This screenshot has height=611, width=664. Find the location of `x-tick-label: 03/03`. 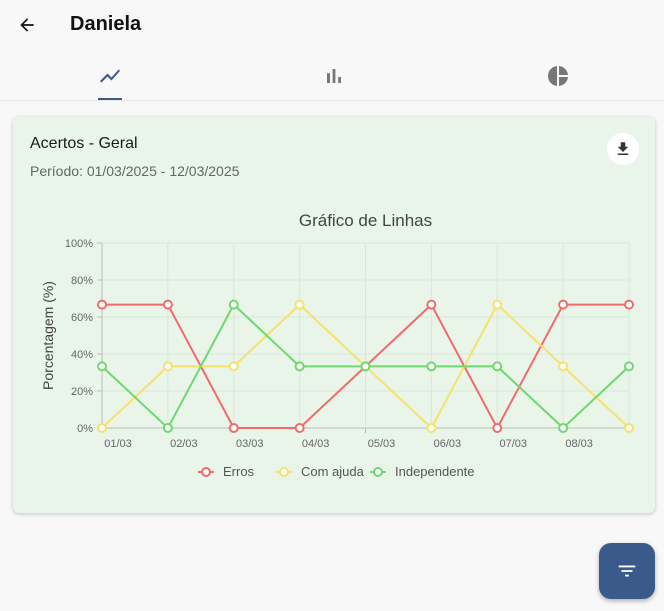

x-tick-label: 03/03 is located at coordinates (250, 444).